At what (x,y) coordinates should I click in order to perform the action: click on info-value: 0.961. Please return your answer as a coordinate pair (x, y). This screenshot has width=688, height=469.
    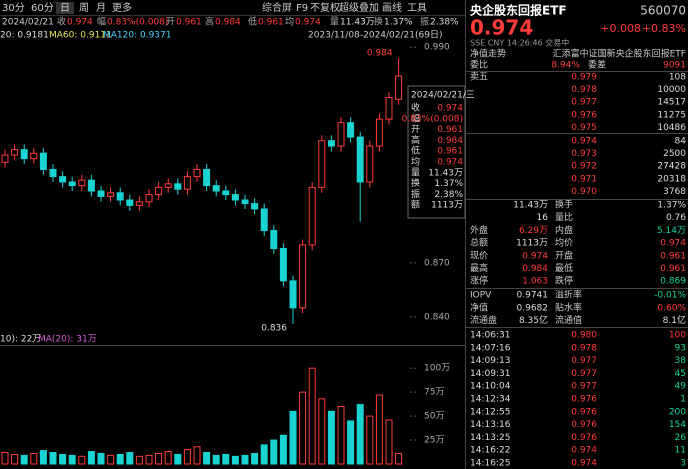
    Looking at the image, I should click on (189, 23).